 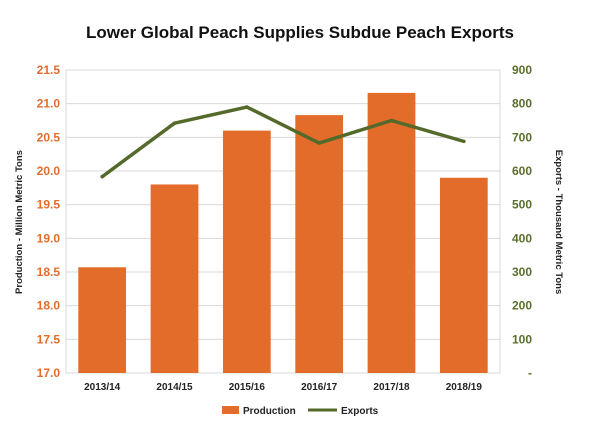 What do you see at coordinates (49, 221) in the screenshot?
I see `left-axis-ticks: 17.0 17.5 18.0 18.5 19.0 19.5 20.0 20.5 21.0 21.5` at bounding box center [49, 221].